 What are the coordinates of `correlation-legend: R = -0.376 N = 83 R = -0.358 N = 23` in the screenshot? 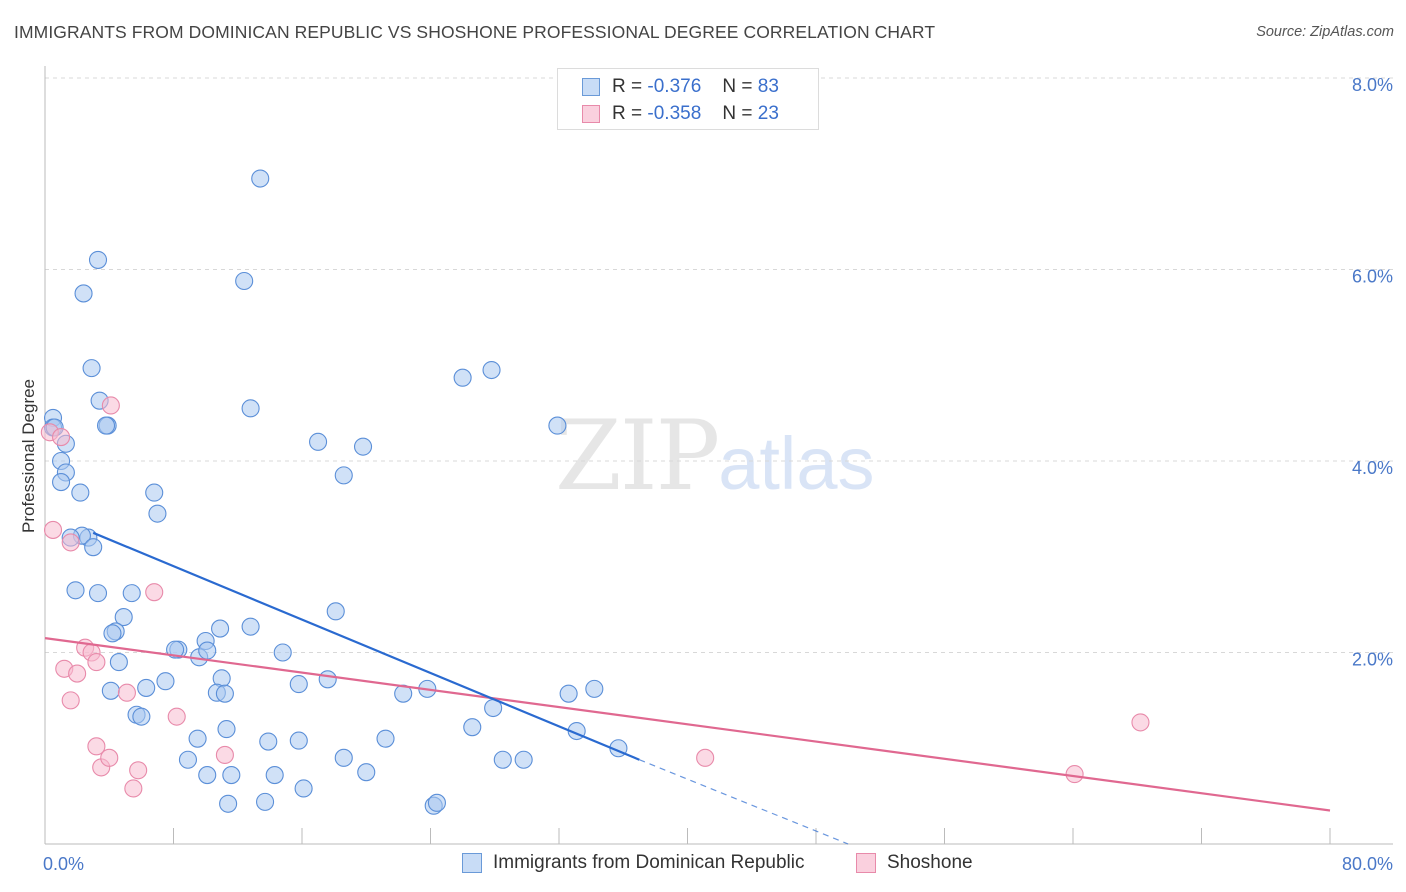 It's located at (688, 99).